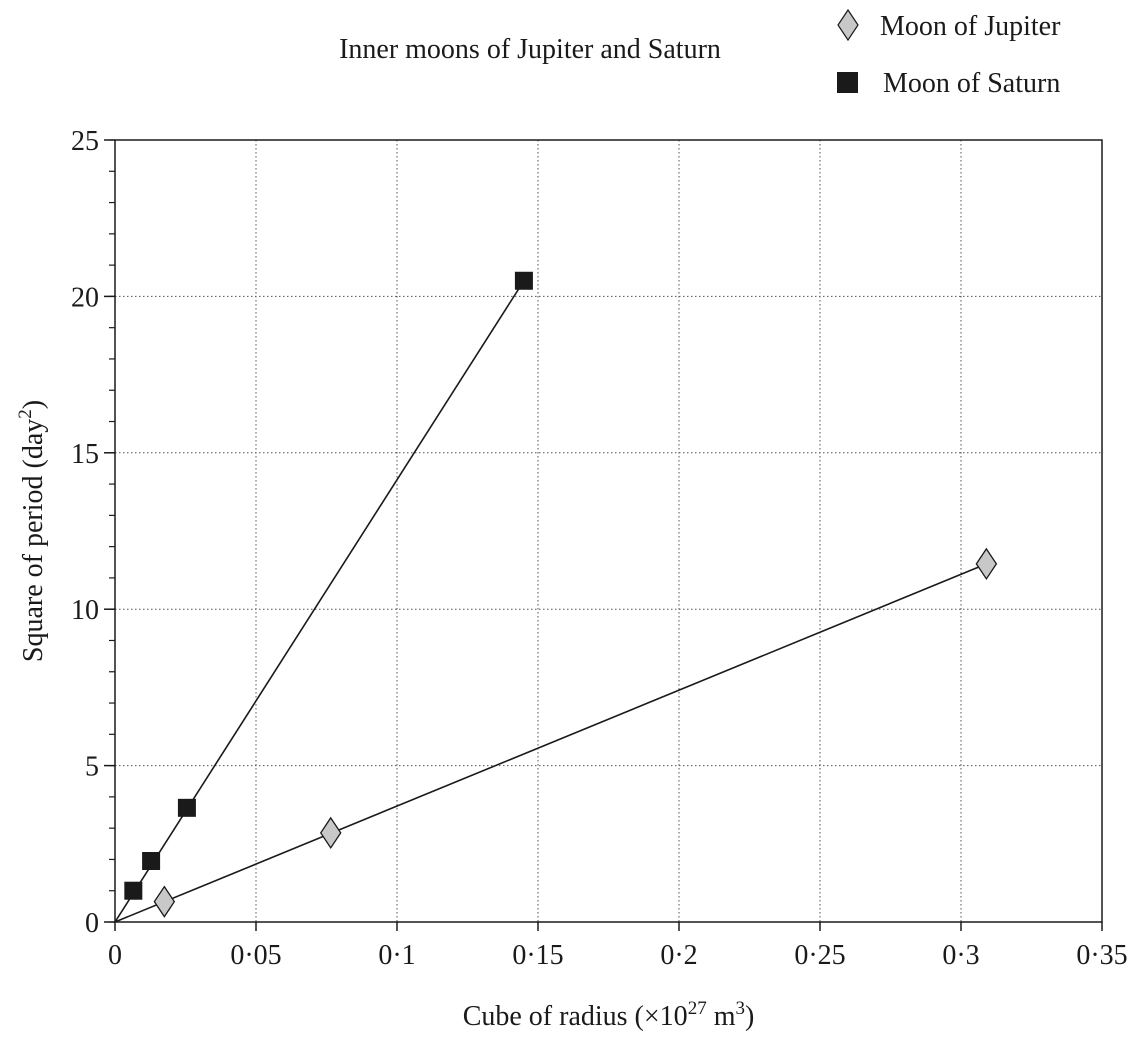 The height and width of the screenshot is (1050, 1131). I want to click on x-tick-label: 0, so click(115, 955).